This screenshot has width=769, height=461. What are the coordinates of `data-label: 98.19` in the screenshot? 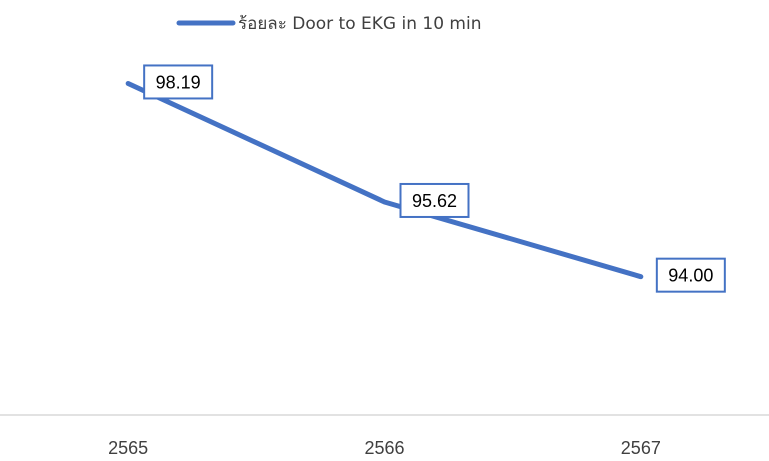 It's located at (178, 82).